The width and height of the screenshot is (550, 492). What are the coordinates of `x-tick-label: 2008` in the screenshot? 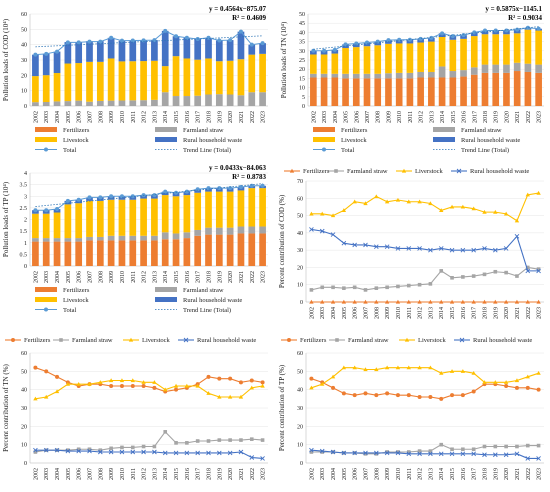 It's located at (101, 277).